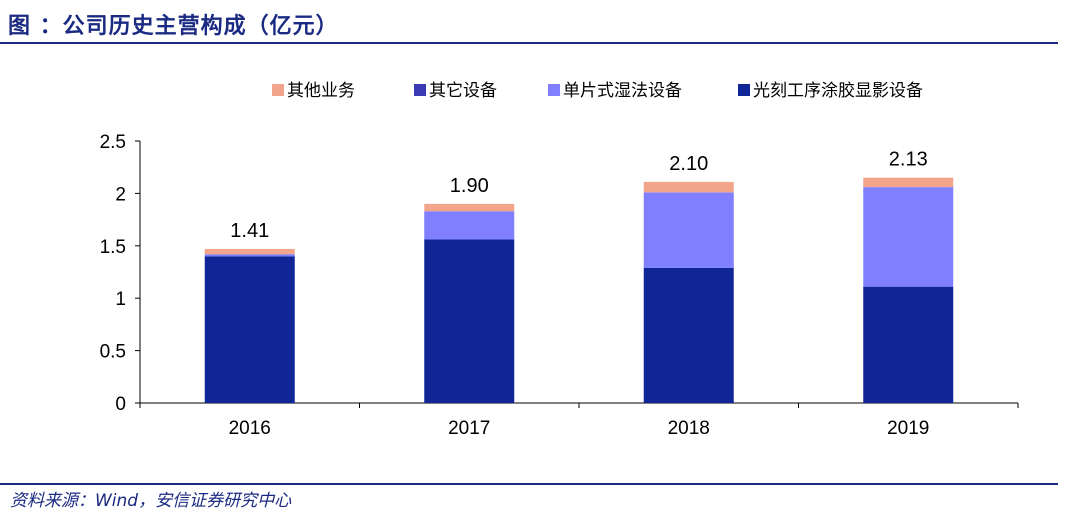 This screenshot has width=1068, height=513. I want to click on legend-label: 其他业务, so click(321, 91).